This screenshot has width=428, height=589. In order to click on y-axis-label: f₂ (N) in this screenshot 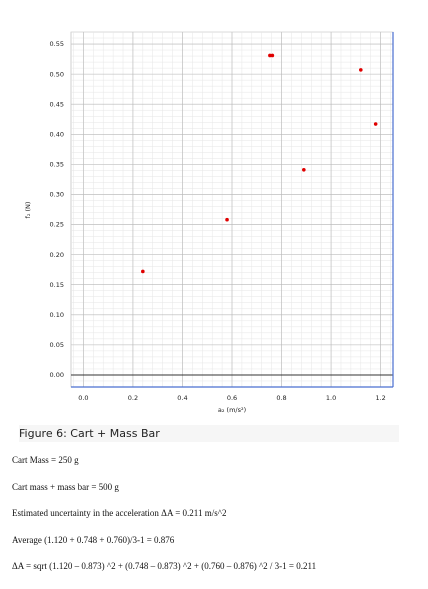, I will do `click(28, 210)`.